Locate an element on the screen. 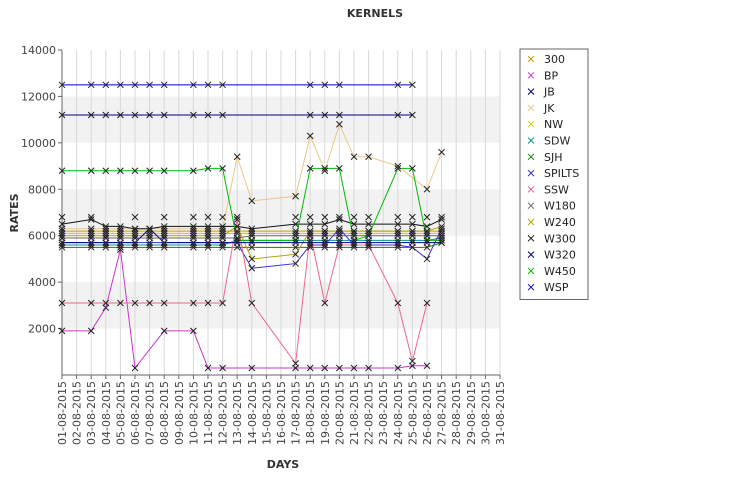 This screenshot has width=750, height=500. legend-label: W180 is located at coordinates (560, 206).